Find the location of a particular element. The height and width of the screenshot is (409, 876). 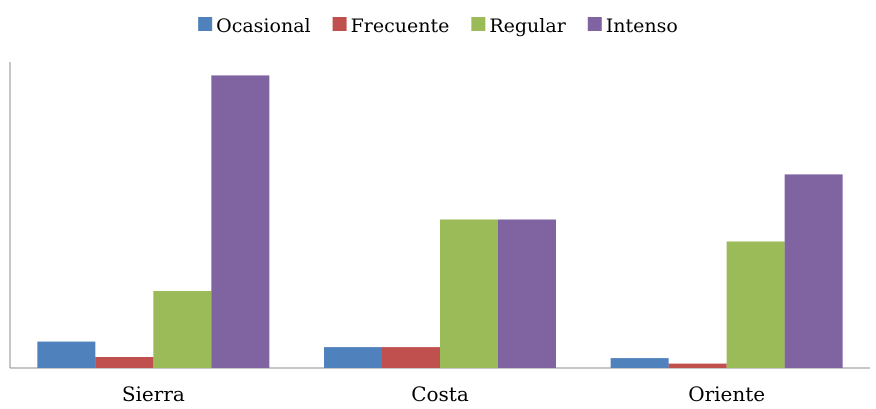

bar-costa-intenso is located at coordinates (527, 293).